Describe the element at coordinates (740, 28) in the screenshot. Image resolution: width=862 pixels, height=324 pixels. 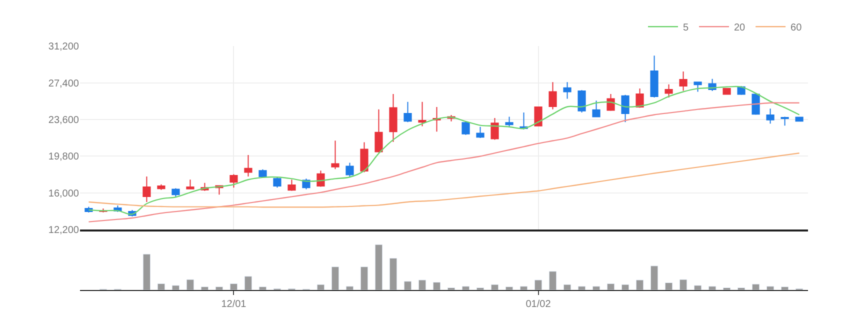
I see `legend-label: 20` at that location.